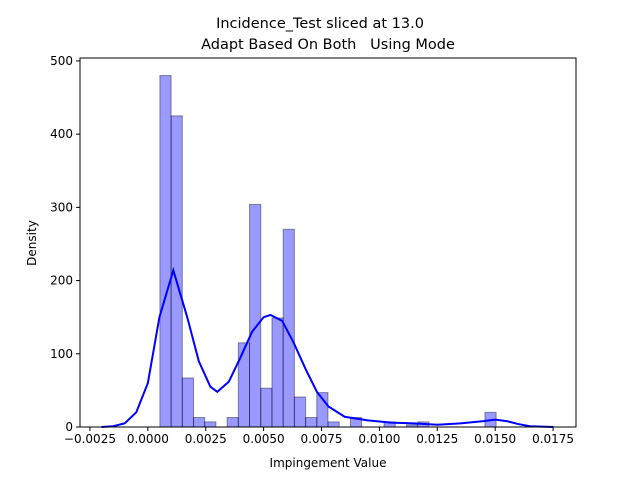  Describe the element at coordinates (69, 427) in the screenshot. I see `y-tick-label: 0` at that location.